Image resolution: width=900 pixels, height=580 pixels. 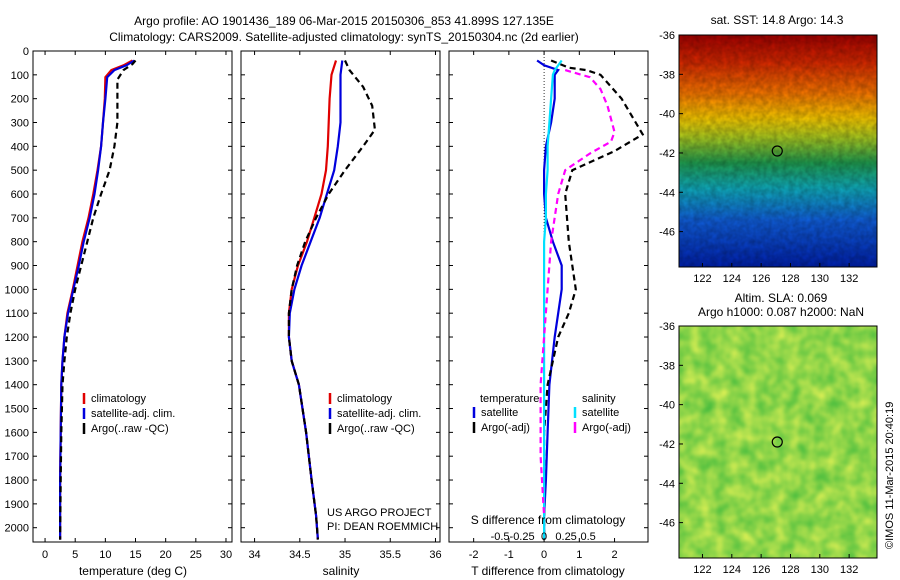 I want to click on x-tick-label: 35.5, so click(x=390, y=555).